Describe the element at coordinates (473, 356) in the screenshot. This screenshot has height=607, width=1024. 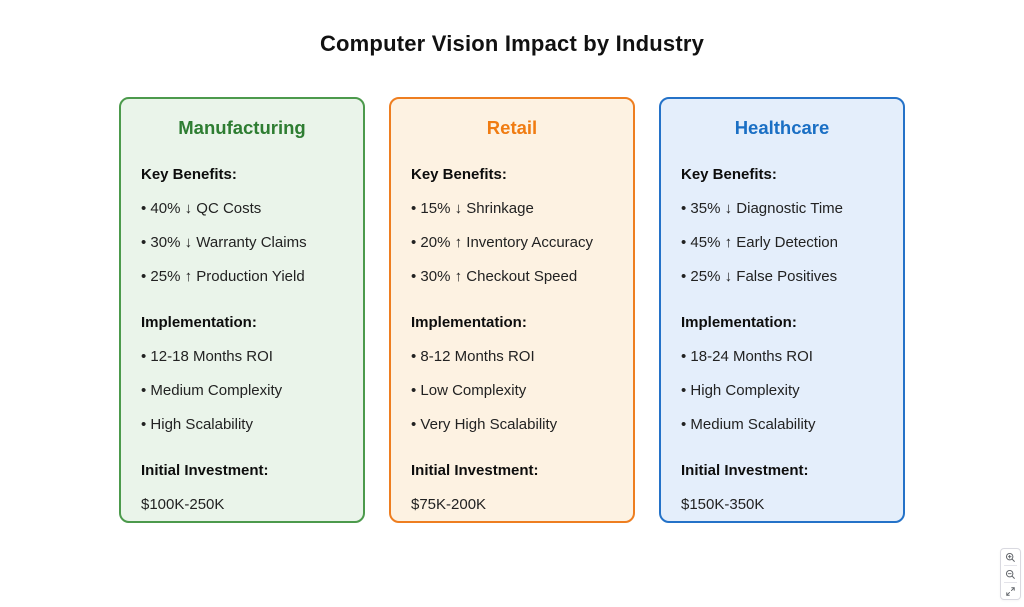
I see `implementation-item: • 8-12 Months ROI` at that location.